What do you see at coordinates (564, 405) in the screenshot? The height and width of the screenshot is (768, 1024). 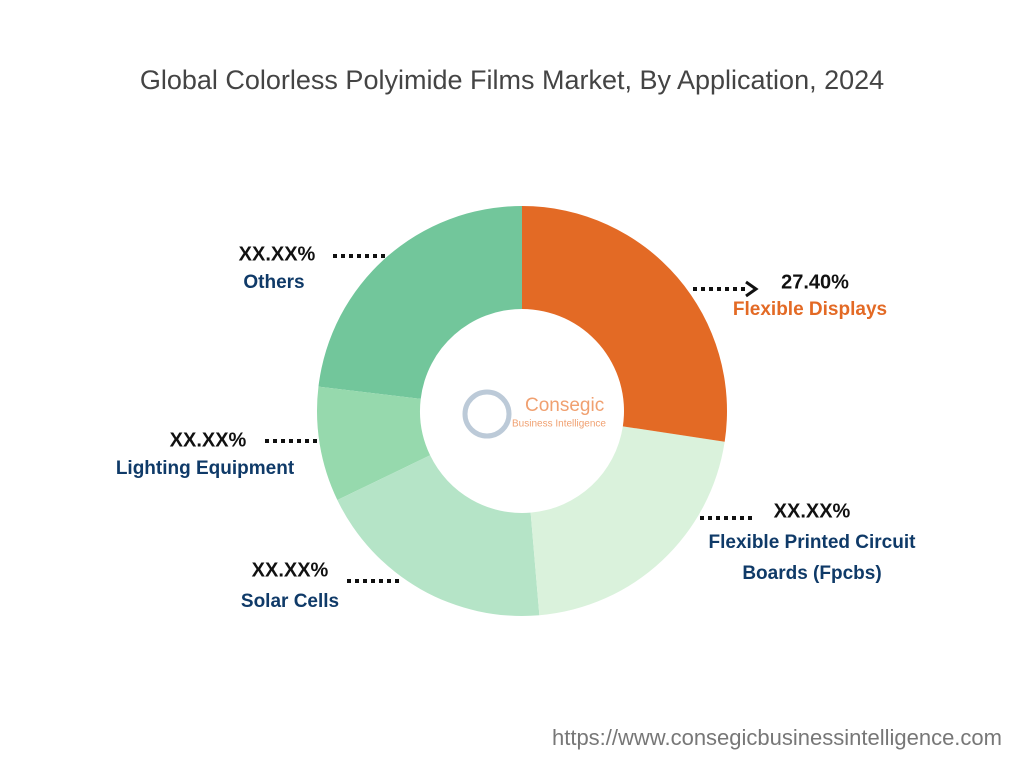 I see `logo-text: Consegic` at bounding box center [564, 405].